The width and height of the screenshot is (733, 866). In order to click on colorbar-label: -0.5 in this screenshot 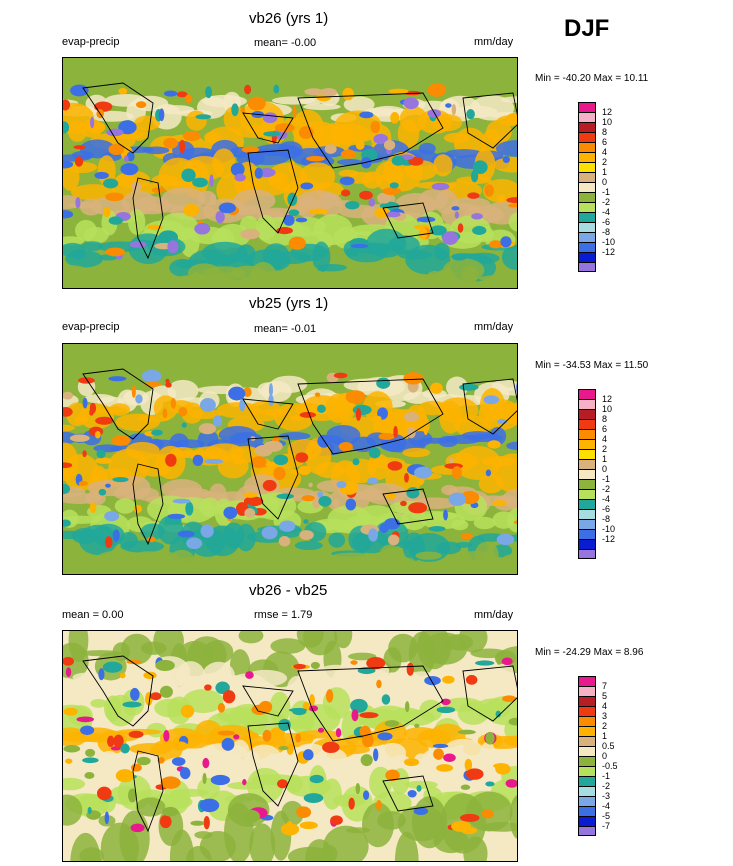, I will do `click(610, 766)`.